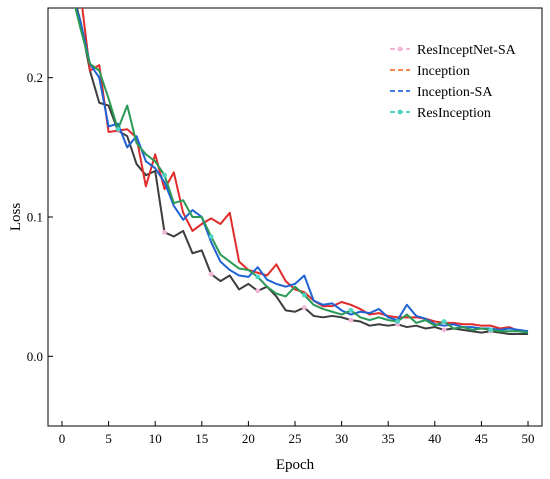 This screenshot has height=479, width=550. Describe the element at coordinates (434, 438) in the screenshot. I see `x-tick-label: 40` at that location.